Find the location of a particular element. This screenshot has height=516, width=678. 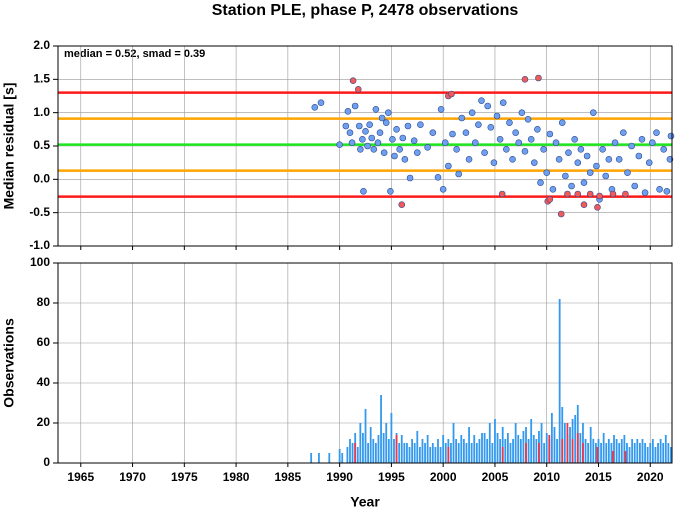

y-tick-label: 100 is located at coordinates (40, 262).